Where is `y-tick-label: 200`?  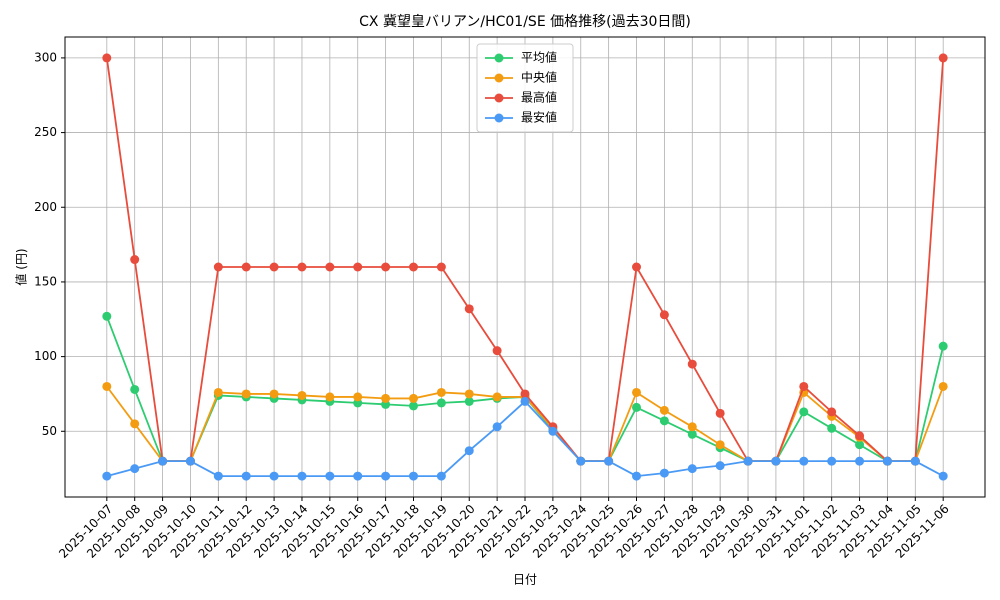 y-tick-label: 200 is located at coordinates (45, 207).